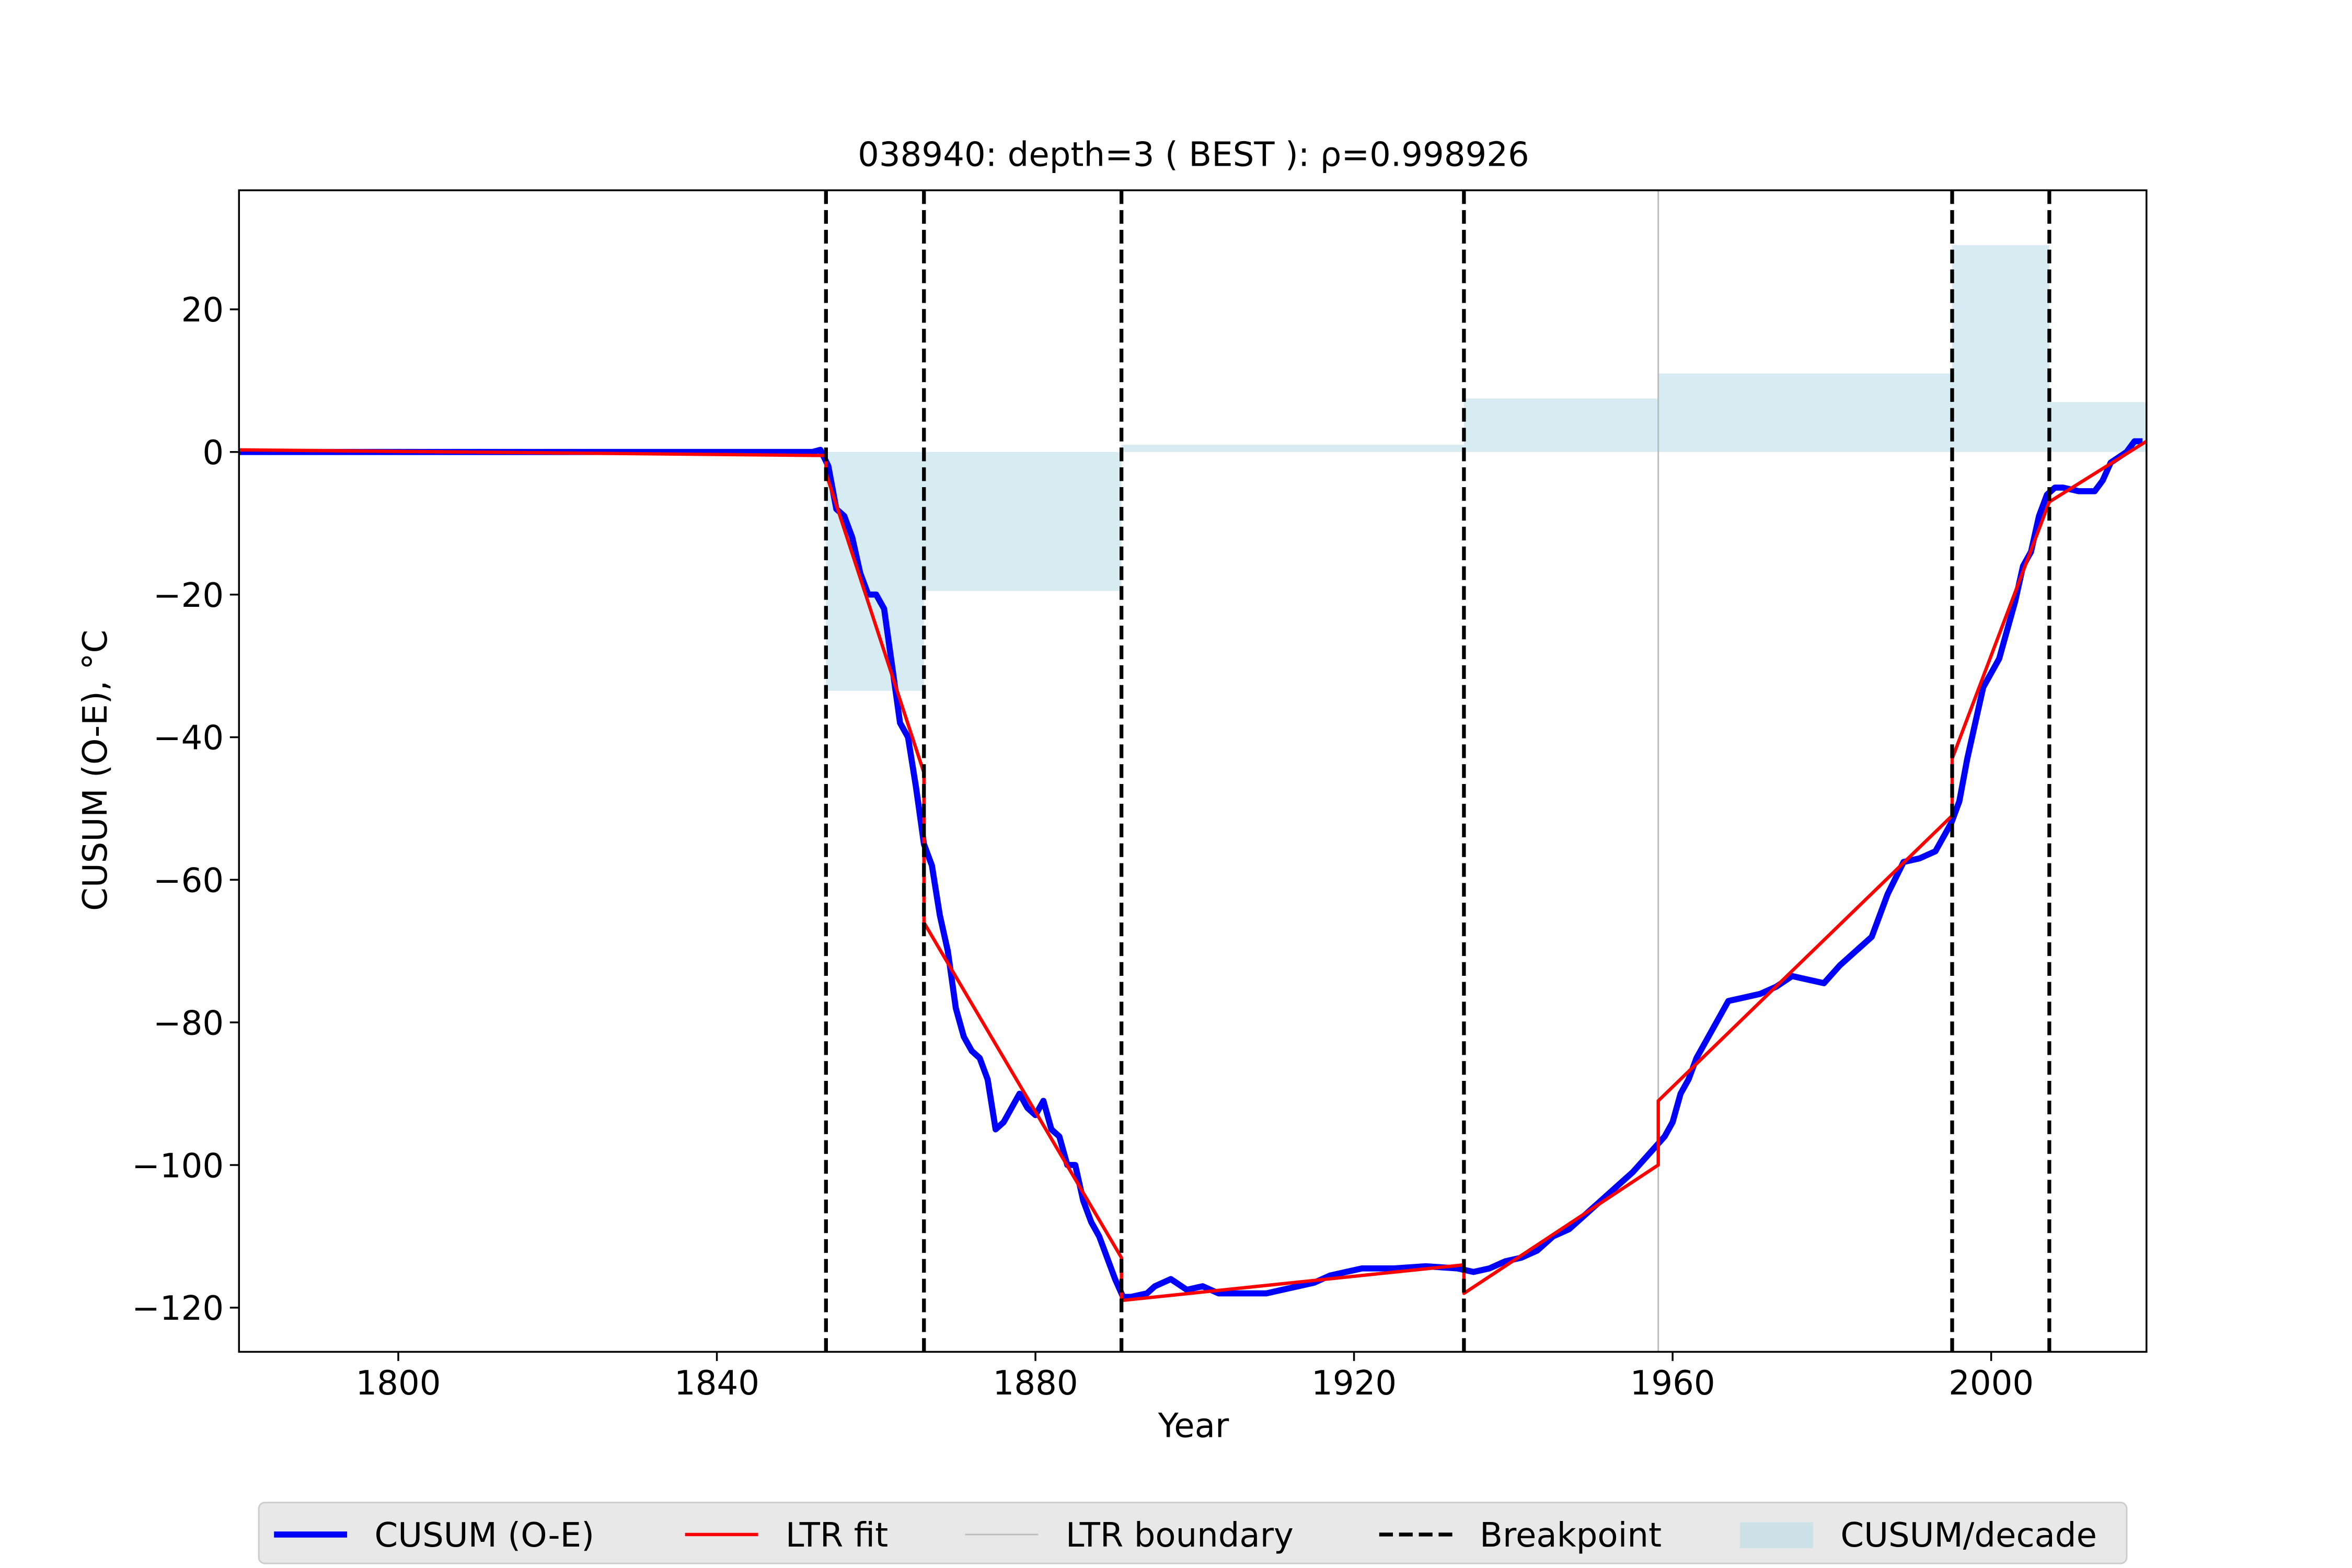  What do you see at coordinates (1776, 1535) in the screenshot?
I see `legend-swatch` at bounding box center [1776, 1535].